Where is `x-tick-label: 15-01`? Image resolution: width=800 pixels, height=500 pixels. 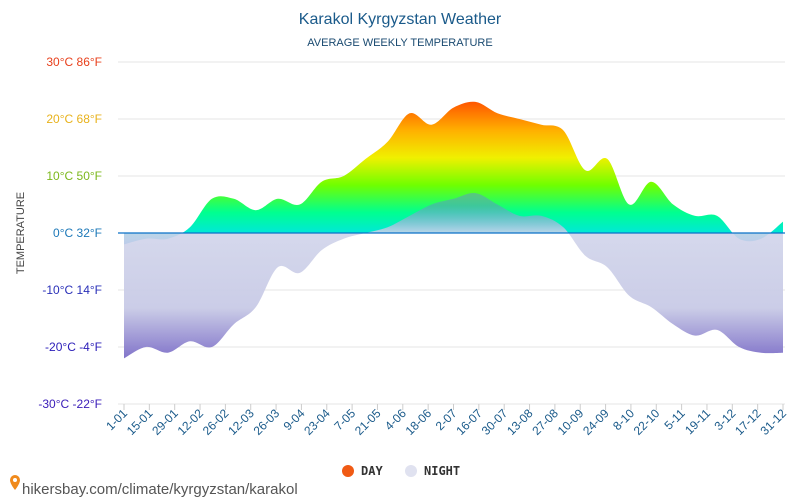 x-tick-label: 15-01 is located at coordinates (140, 422).